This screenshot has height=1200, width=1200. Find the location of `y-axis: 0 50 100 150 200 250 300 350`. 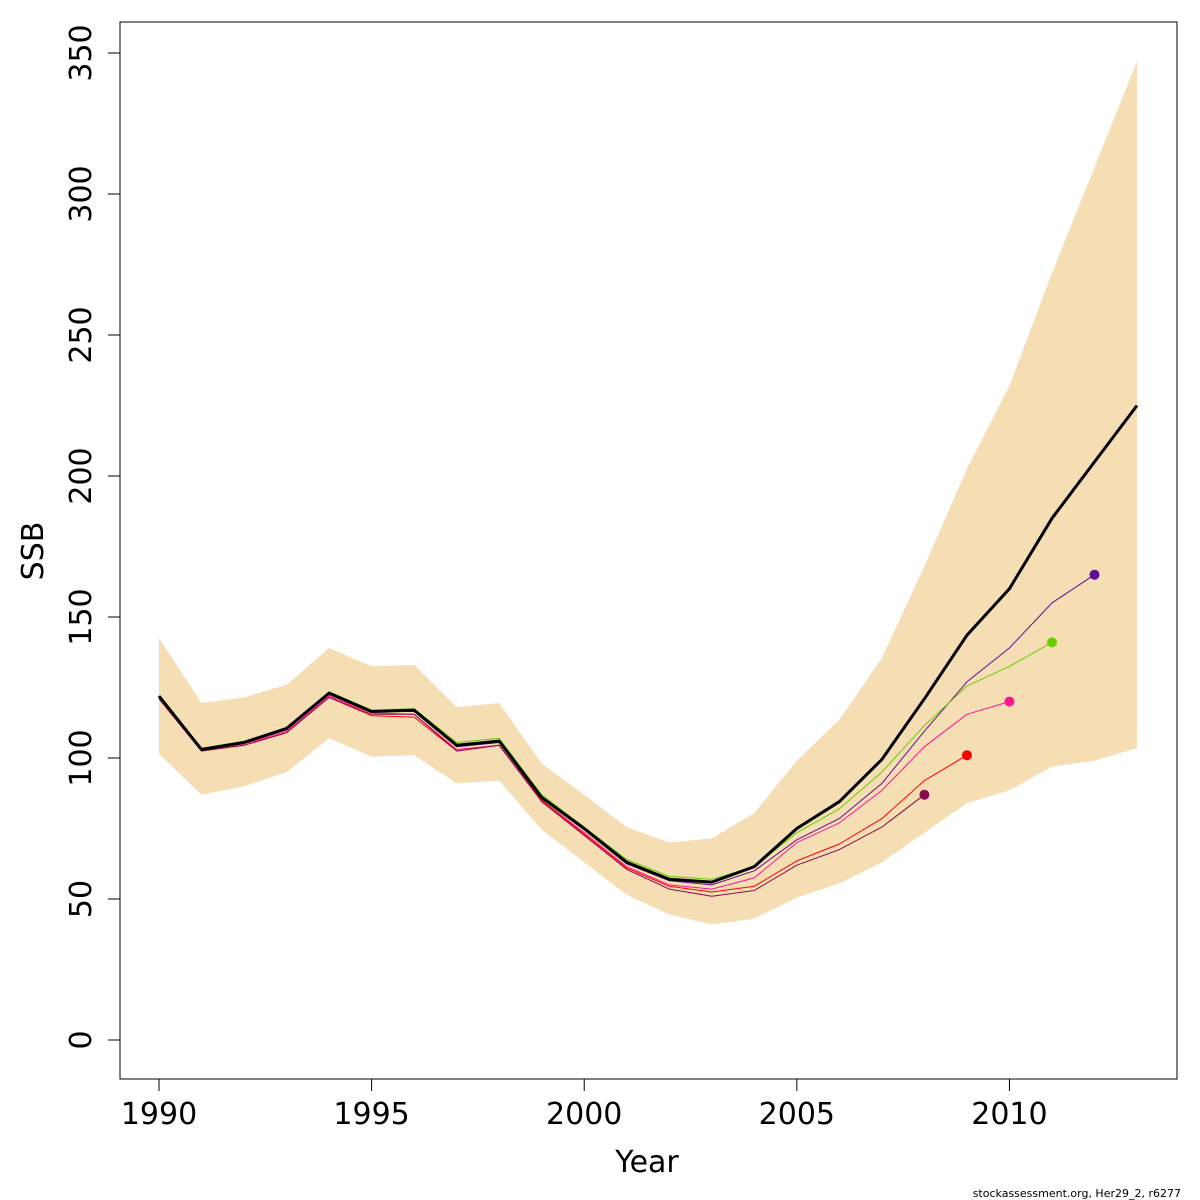

y-axis: 0 50 100 150 200 250 300 350 is located at coordinates (92, 537).